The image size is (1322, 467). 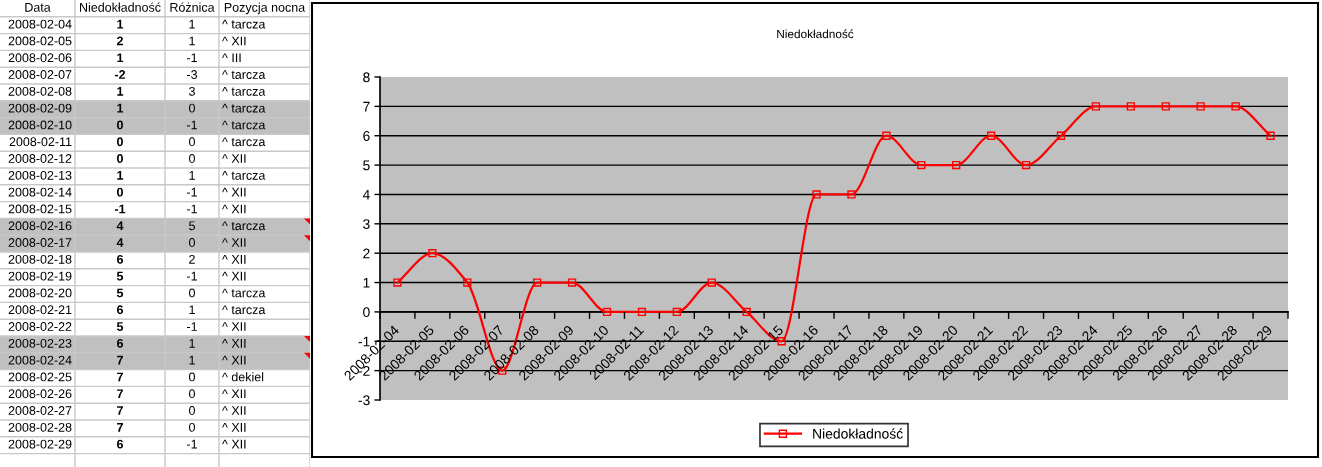 I want to click on legend-label: Niedokładność, so click(x=858, y=433).